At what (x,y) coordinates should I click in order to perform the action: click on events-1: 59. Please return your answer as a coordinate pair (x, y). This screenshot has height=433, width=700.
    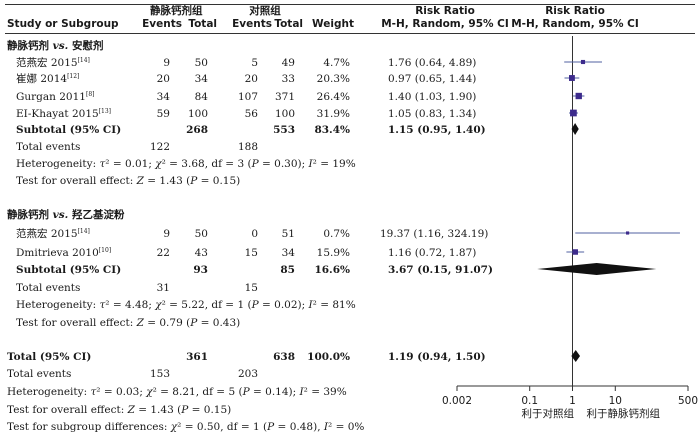
    Looking at the image, I should click on (163, 114).